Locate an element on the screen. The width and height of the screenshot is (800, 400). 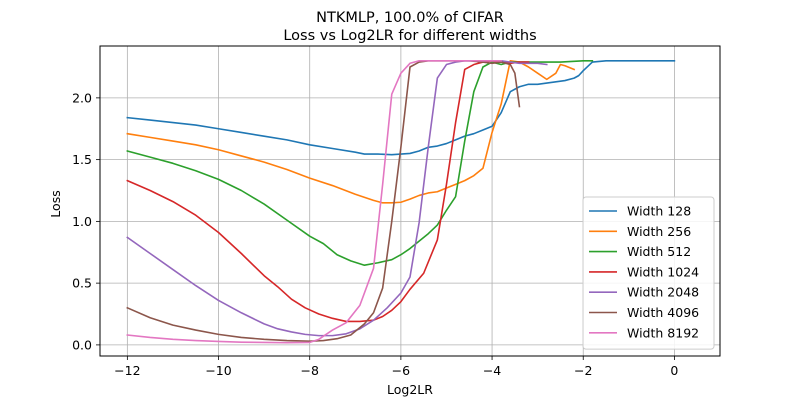
legend-entry: Width 128 is located at coordinates (659, 211).